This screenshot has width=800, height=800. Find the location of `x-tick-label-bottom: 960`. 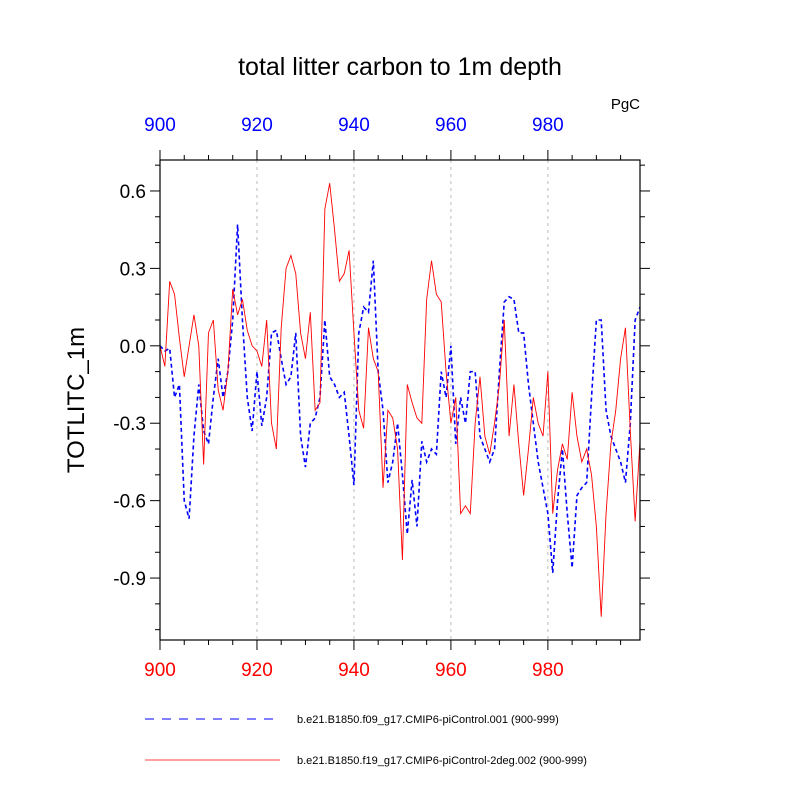

x-tick-label-bottom: 960 is located at coordinates (451, 670).